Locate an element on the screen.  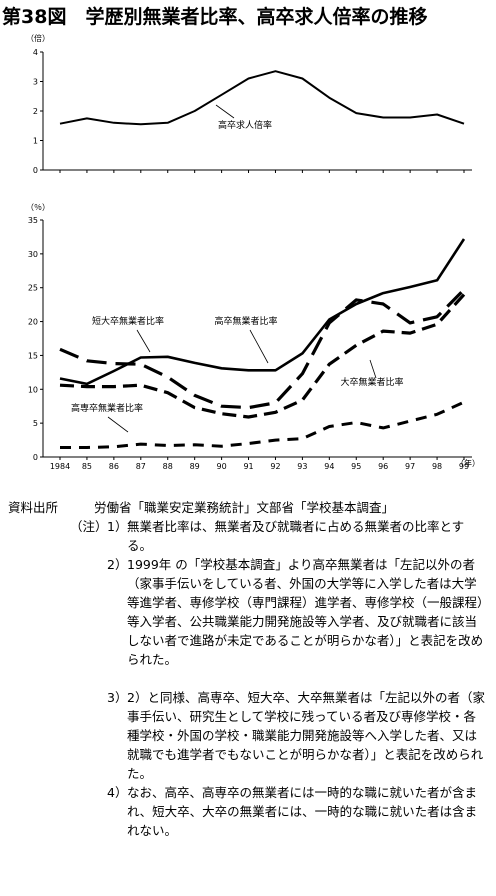
x-unit-label: （年） is located at coordinates (468, 463).